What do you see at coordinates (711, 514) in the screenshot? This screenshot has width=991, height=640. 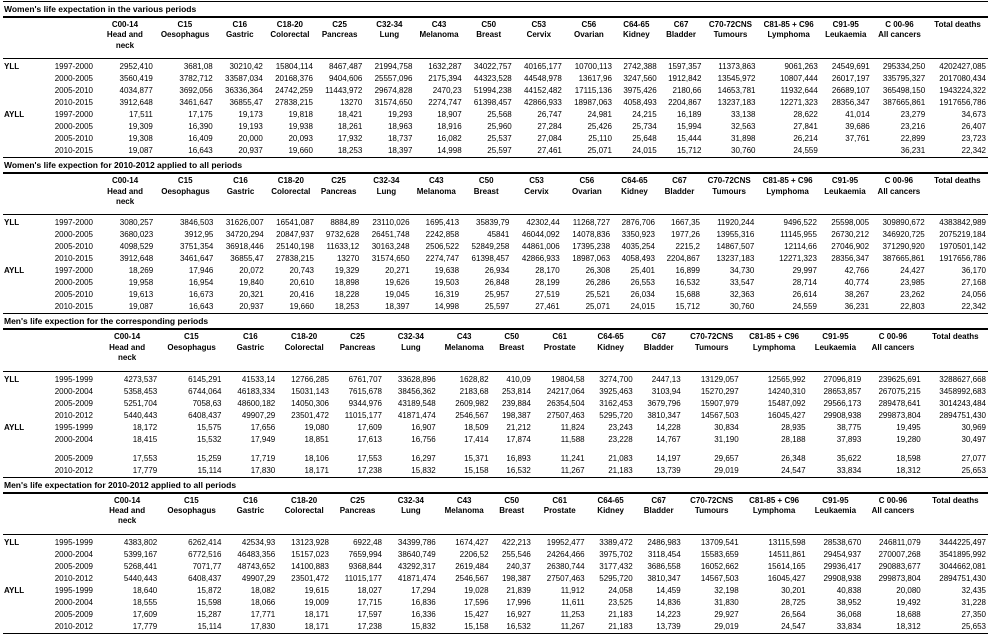 I see `column-header: C70-72CNS Tumours` at bounding box center [711, 514].